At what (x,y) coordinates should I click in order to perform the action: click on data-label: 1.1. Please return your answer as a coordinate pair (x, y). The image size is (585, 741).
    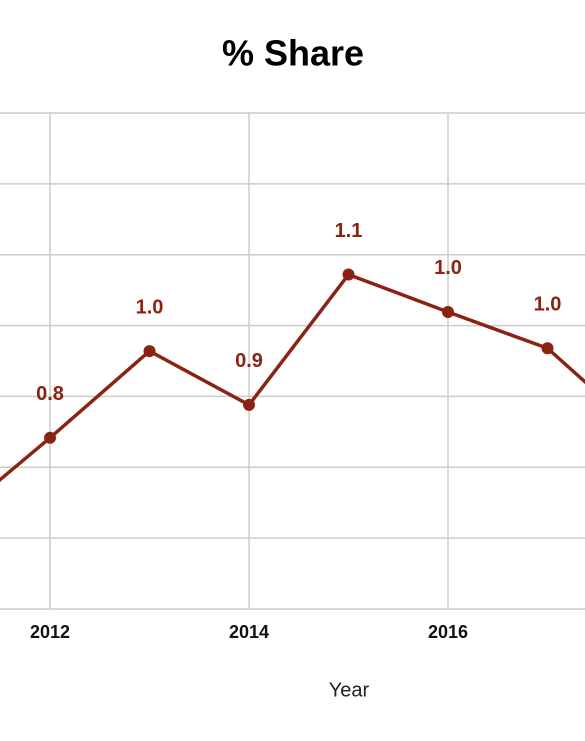
    Looking at the image, I should click on (349, 231).